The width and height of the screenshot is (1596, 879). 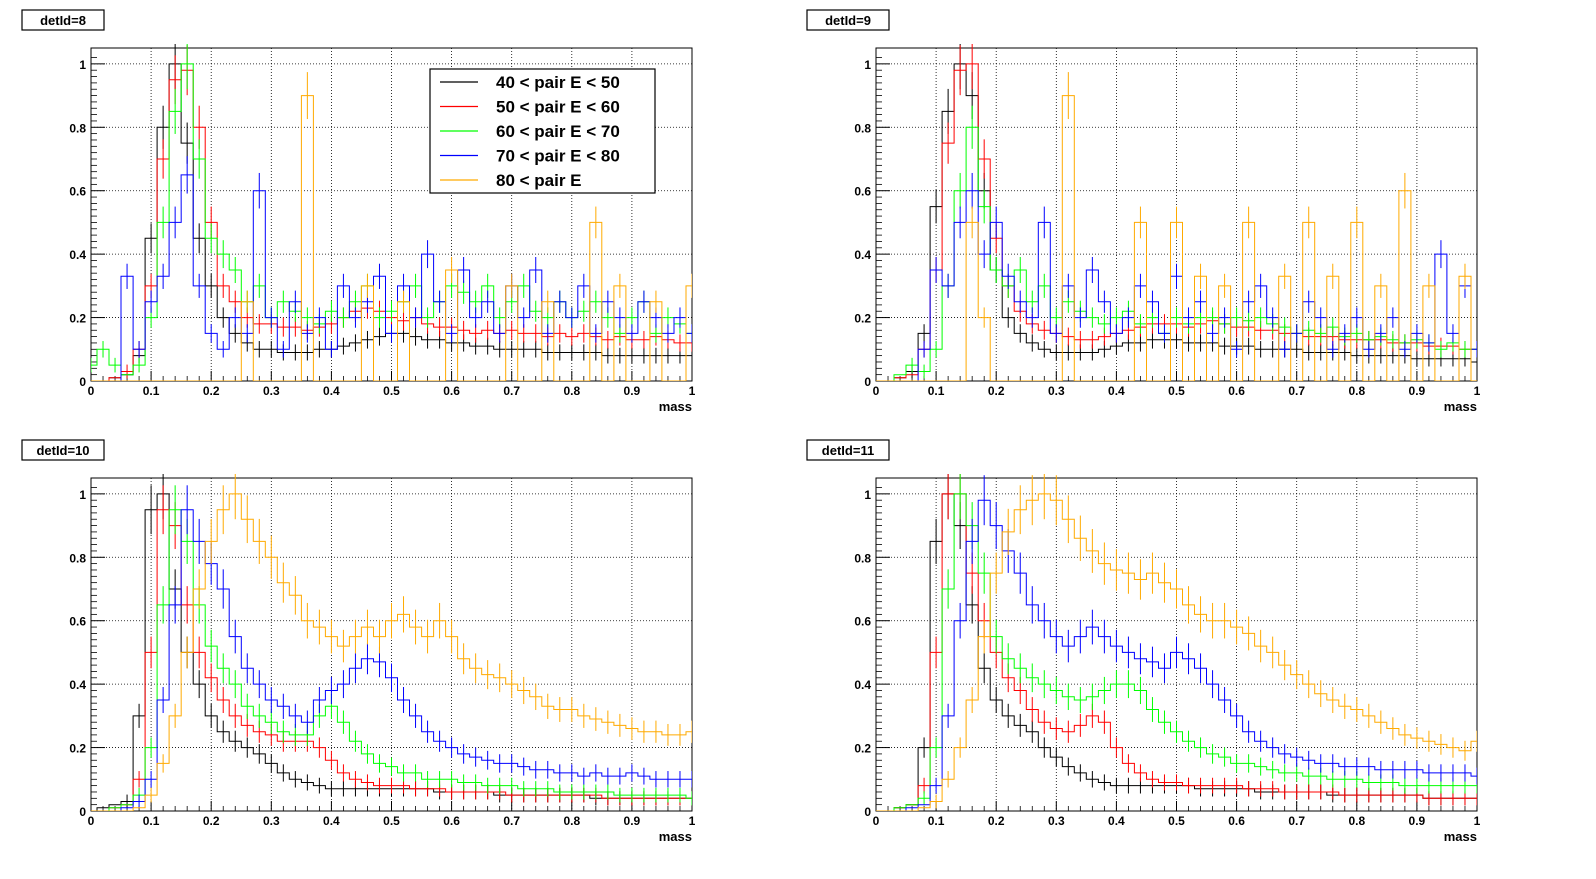 What do you see at coordinates (539, 180) in the screenshot?
I see `legend-label: 80 < pair E` at bounding box center [539, 180].